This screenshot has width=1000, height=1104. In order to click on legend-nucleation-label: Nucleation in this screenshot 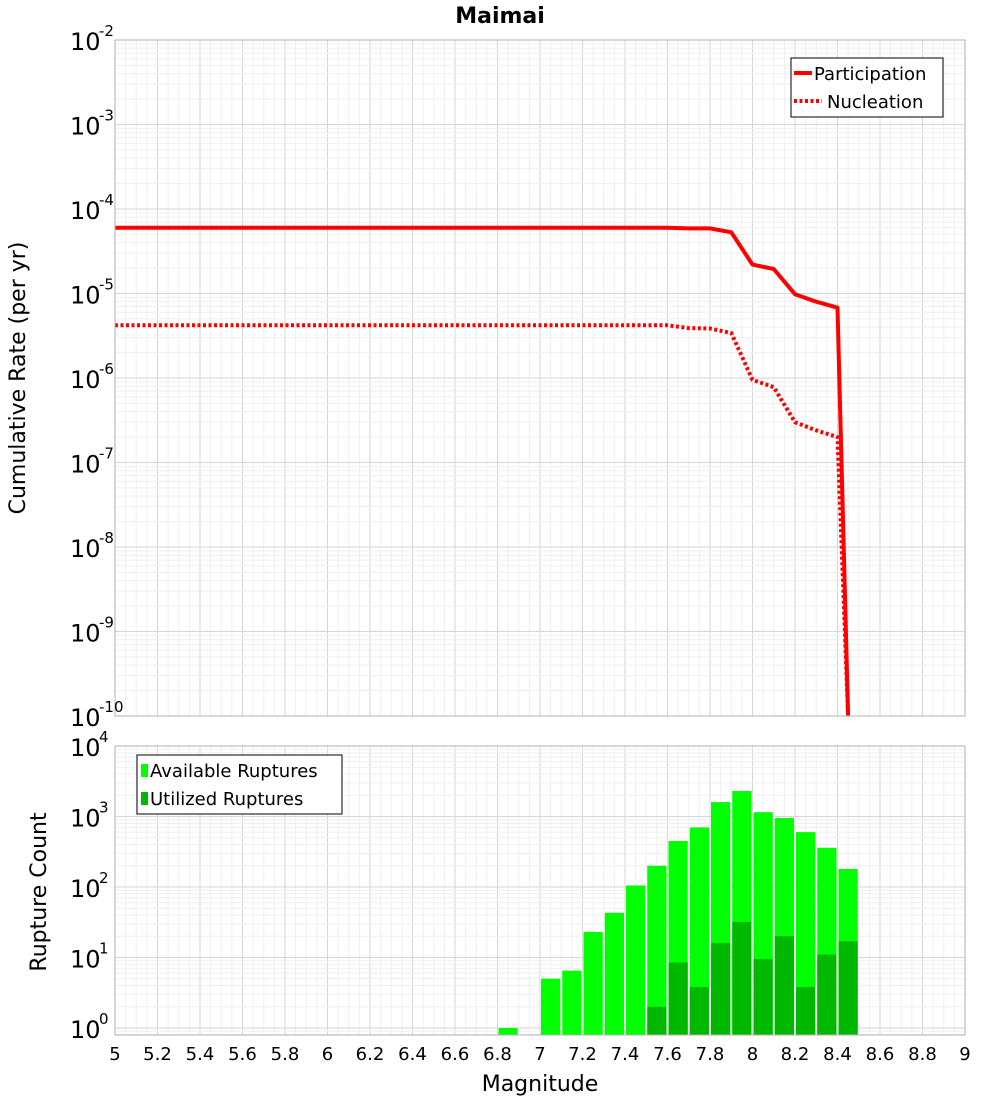, I will do `click(875, 102)`.